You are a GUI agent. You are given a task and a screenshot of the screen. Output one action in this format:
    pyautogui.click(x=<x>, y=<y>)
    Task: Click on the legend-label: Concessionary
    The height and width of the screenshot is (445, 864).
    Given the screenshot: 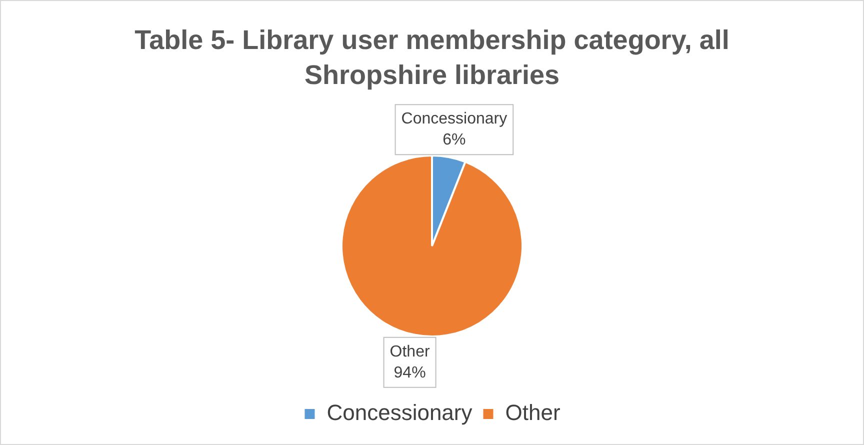 What is the action you would take?
    pyautogui.click(x=399, y=413)
    